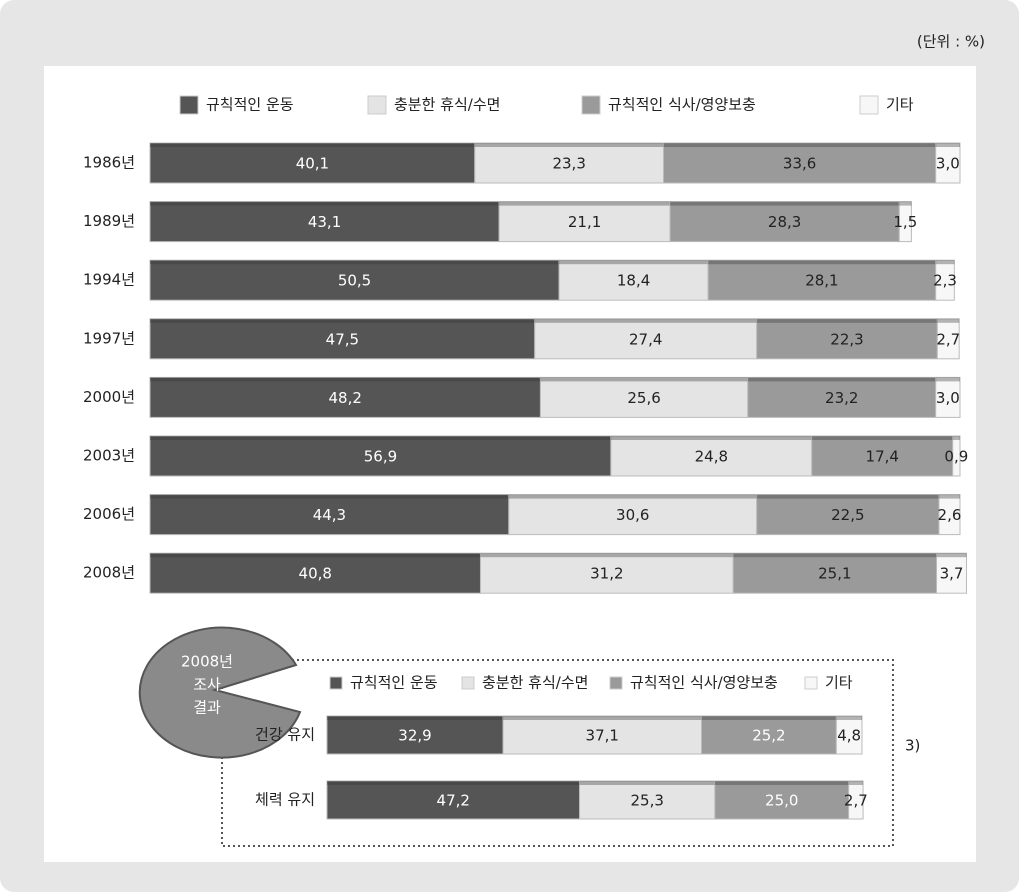 This screenshot has width=1019, height=892. I want to click on y-tick-label: 2000년, so click(109, 397).